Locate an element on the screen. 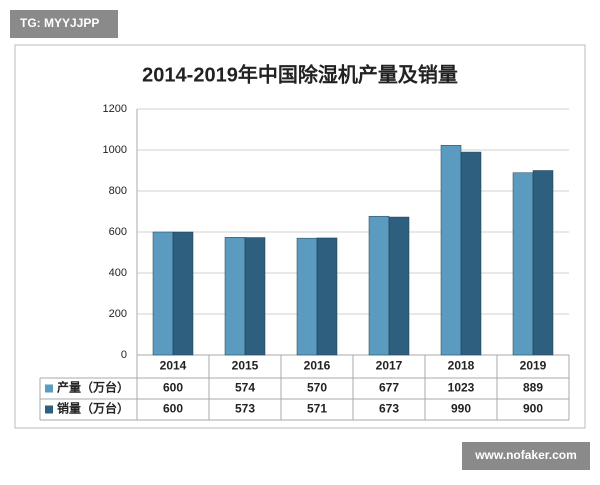 Image resolution: width=600 pixels, height=485 pixels. y-tick-label: 800 is located at coordinates (118, 191).